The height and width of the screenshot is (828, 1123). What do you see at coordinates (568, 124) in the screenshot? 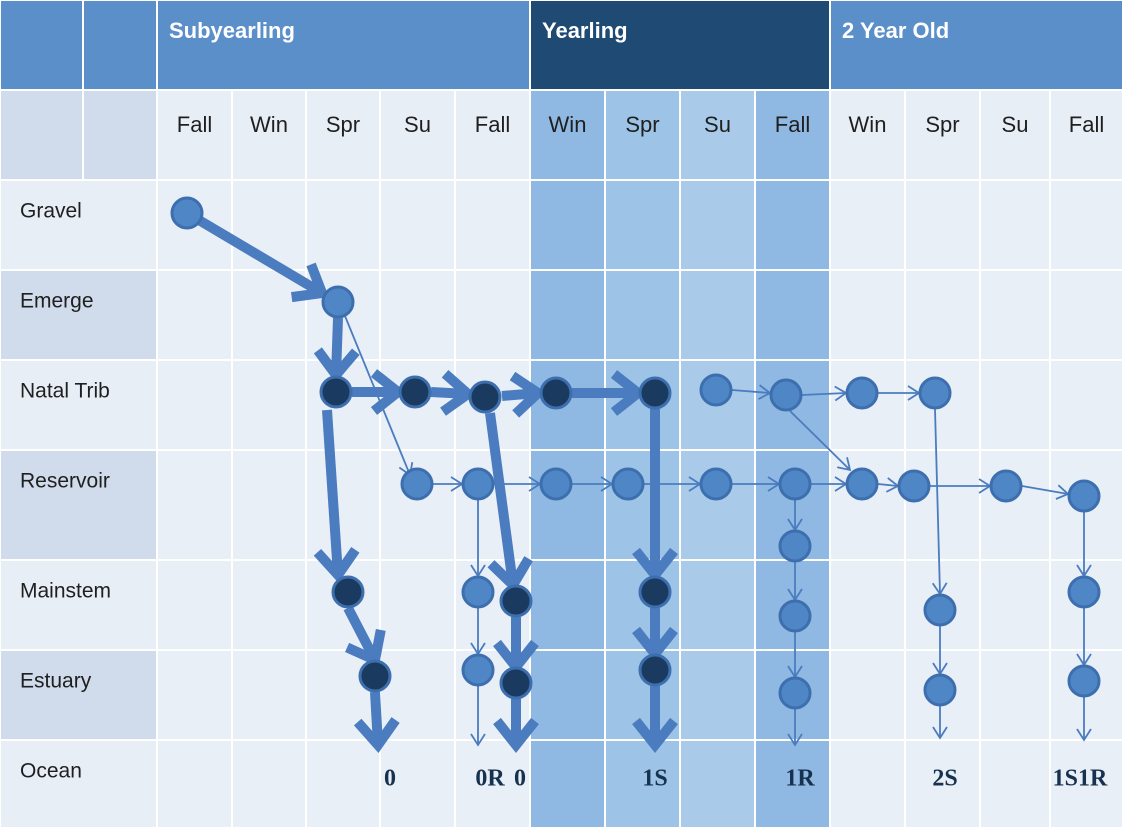
I see `season-label: Win` at bounding box center [568, 124].